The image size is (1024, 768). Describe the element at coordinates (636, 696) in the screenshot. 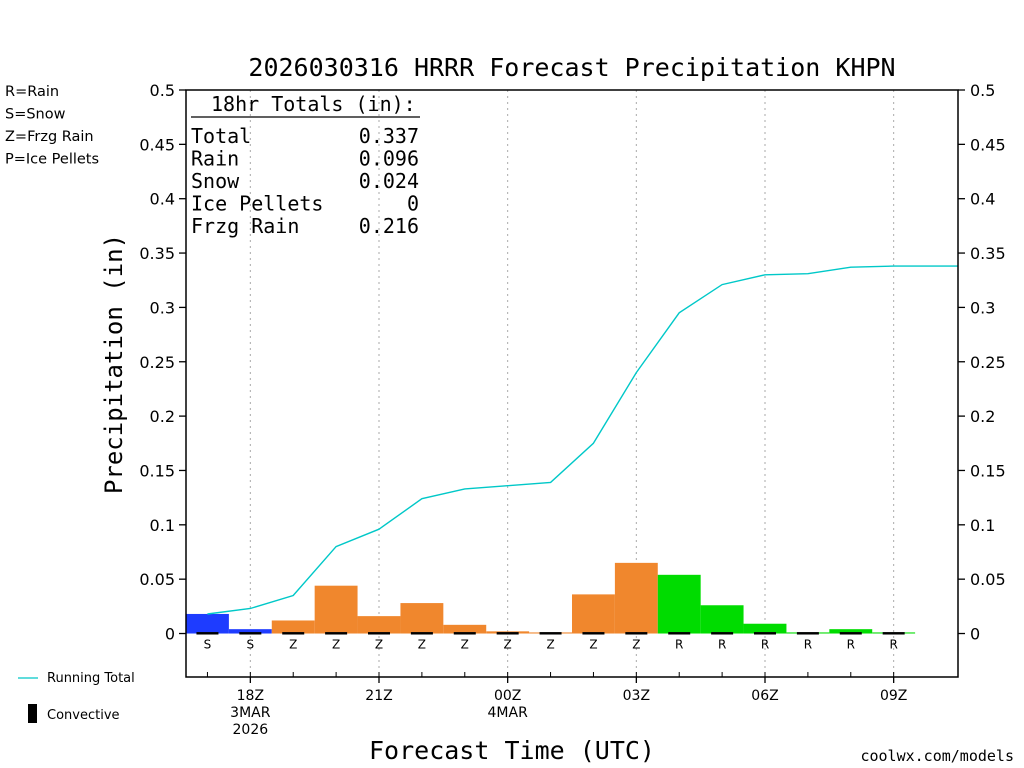

I see `x-tick-label-3-0: 03Z` at that location.